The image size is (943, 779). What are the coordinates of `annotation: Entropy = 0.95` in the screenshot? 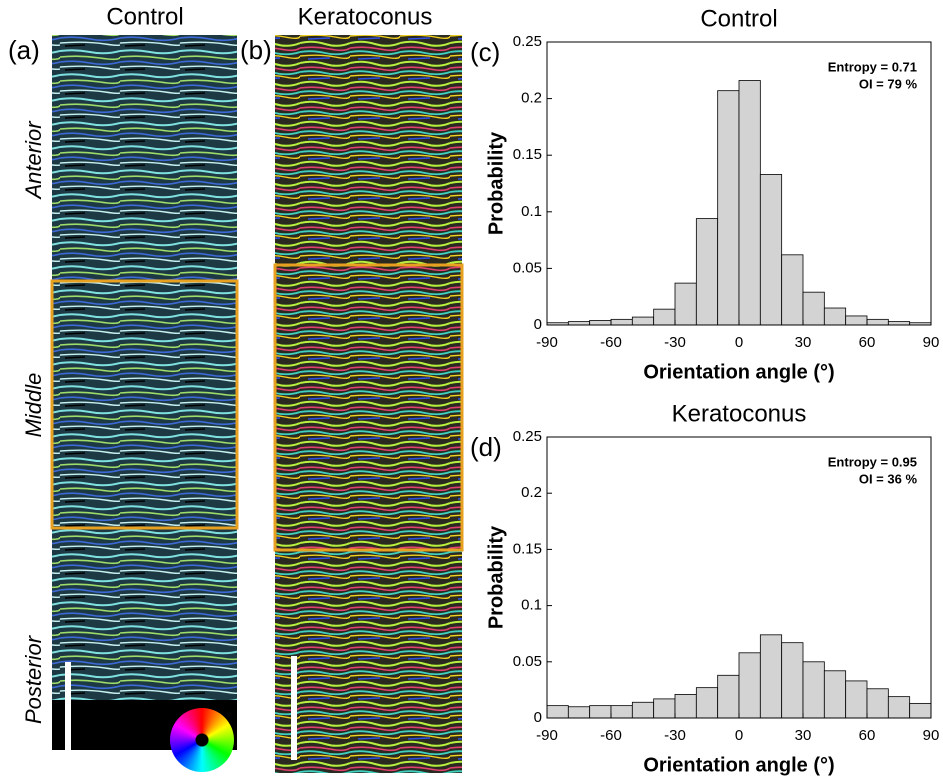 It's located at (872, 461).